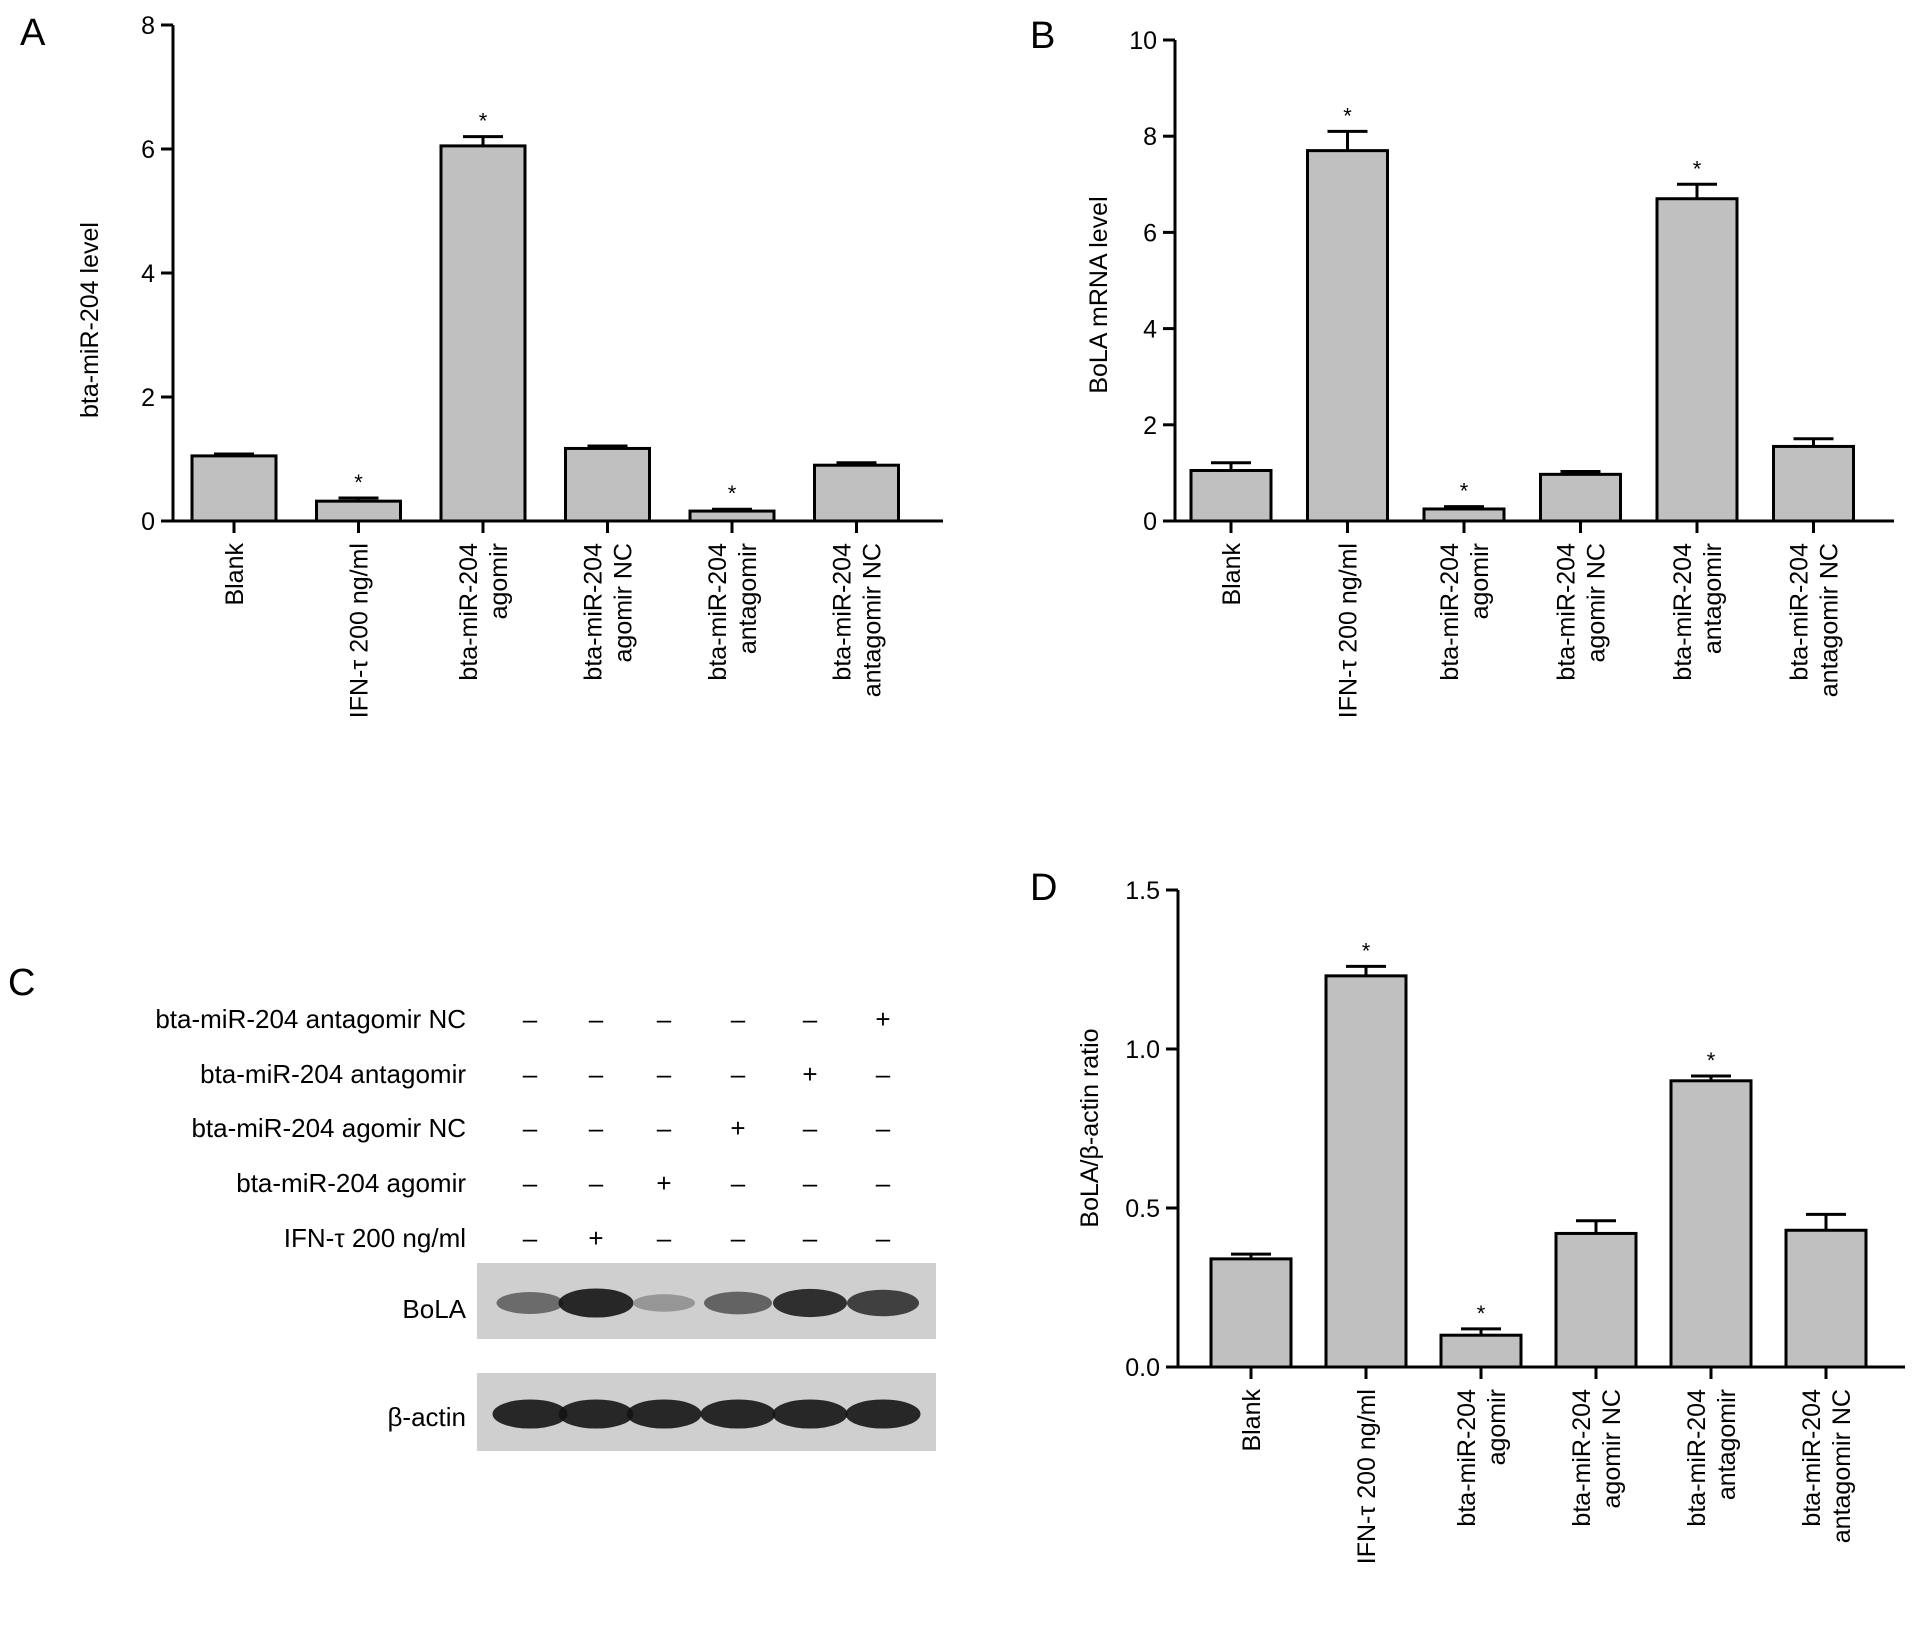 This screenshot has height=1633, width=1913. I want to click on blot-band-label: β-actin, so click(426, 1417).